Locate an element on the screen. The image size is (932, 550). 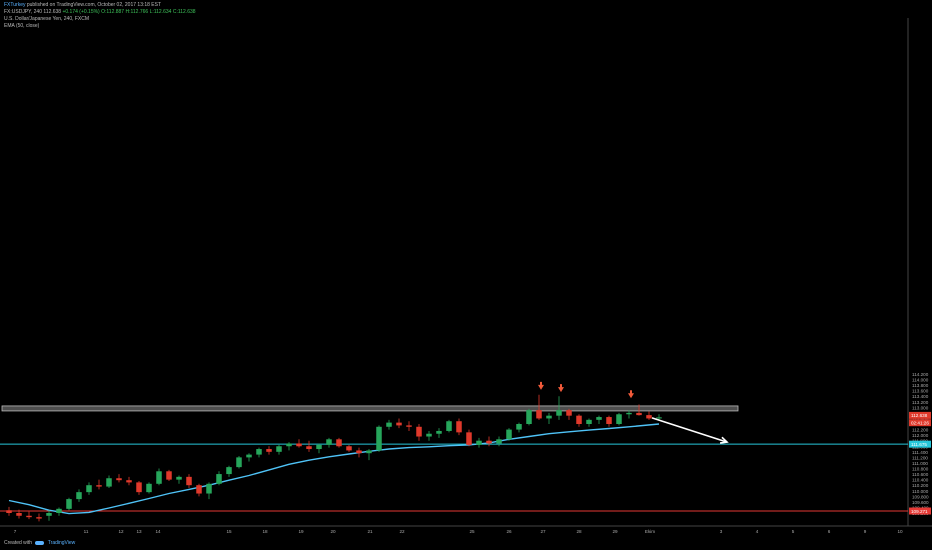
y-tick-label: 110.800 is located at coordinates (920, 469).